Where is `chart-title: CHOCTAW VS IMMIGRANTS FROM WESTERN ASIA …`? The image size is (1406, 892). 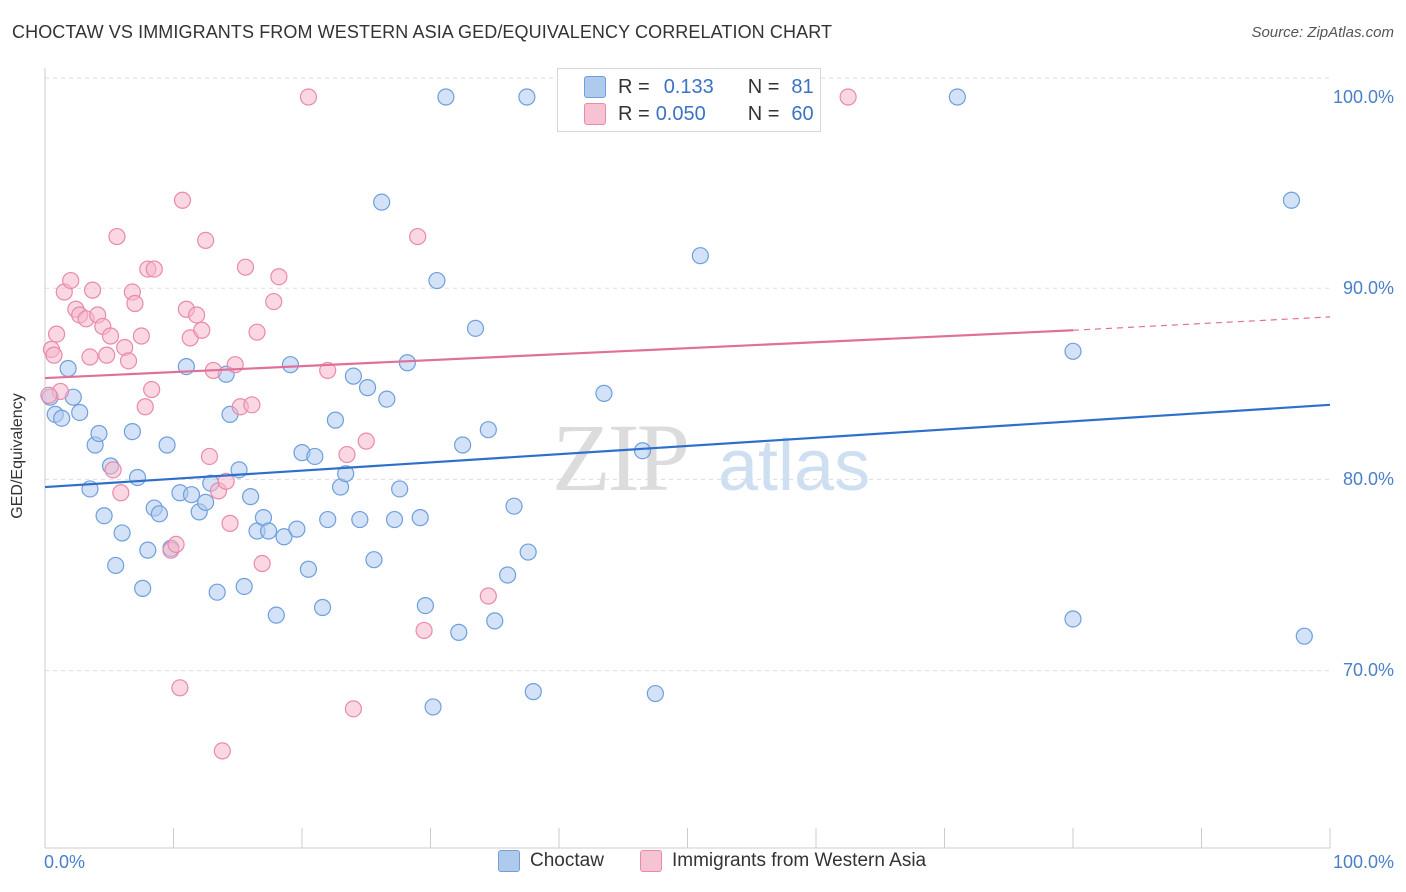
chart-title: CHOCTAW VS IMMIGRANTS FROM WESTERN ASIA … is located at coordinates (422, 32).